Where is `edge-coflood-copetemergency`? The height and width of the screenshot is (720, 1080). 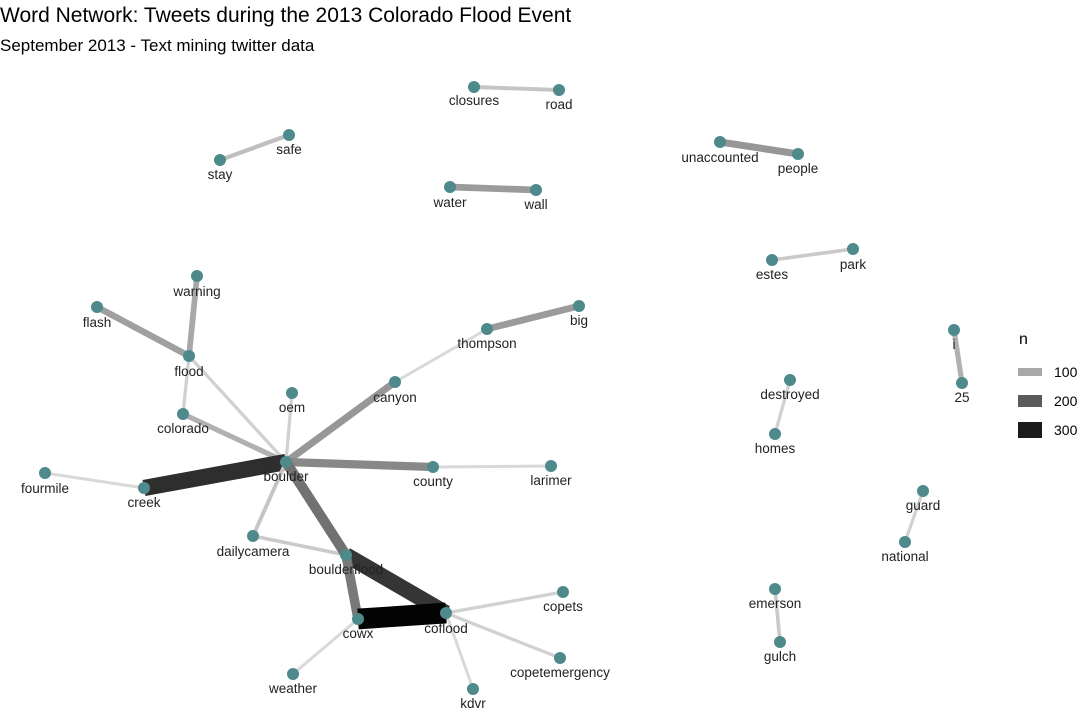
edge-coflood-copetemergency is located at coordinates (503, 635).